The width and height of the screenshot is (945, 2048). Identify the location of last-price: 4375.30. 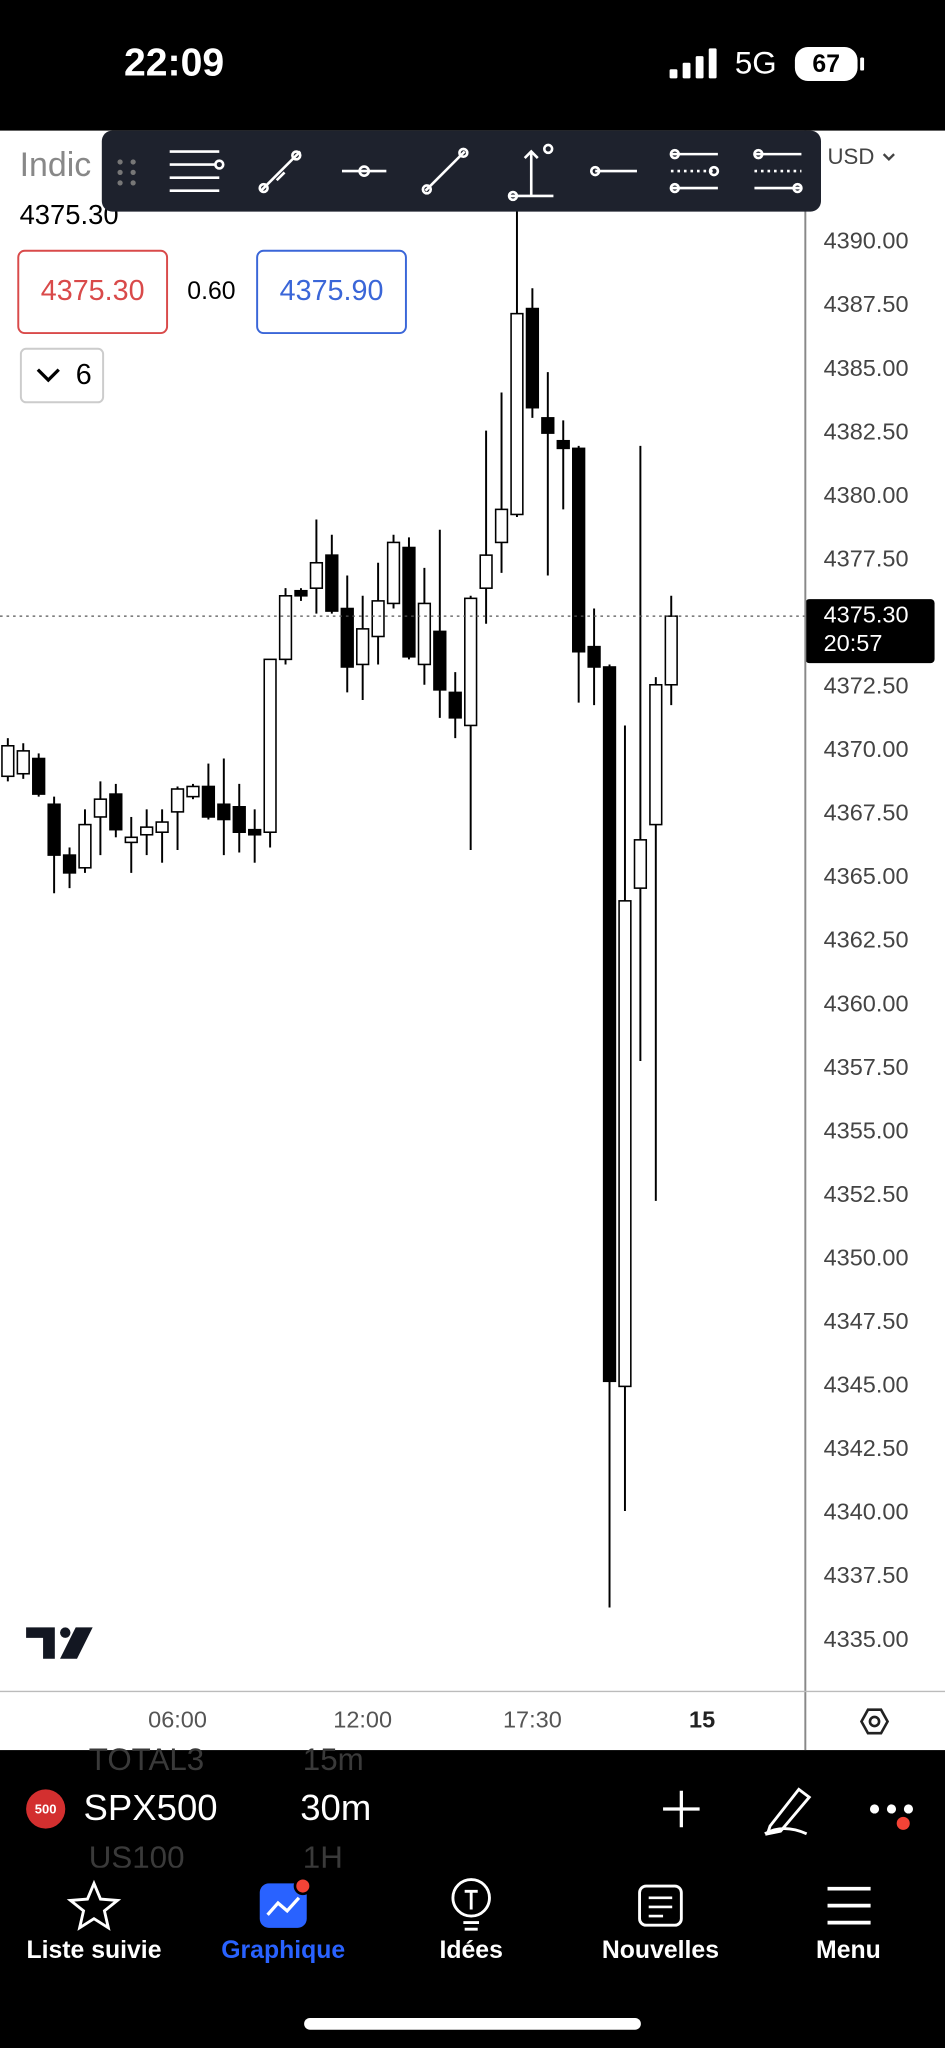
(69, 214).